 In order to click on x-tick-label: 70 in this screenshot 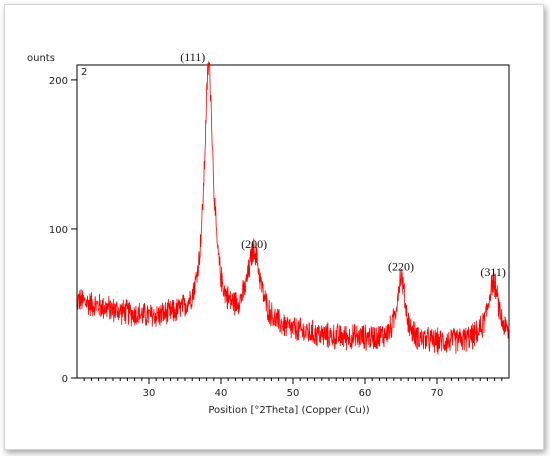, I will do `click(437, 393)`.